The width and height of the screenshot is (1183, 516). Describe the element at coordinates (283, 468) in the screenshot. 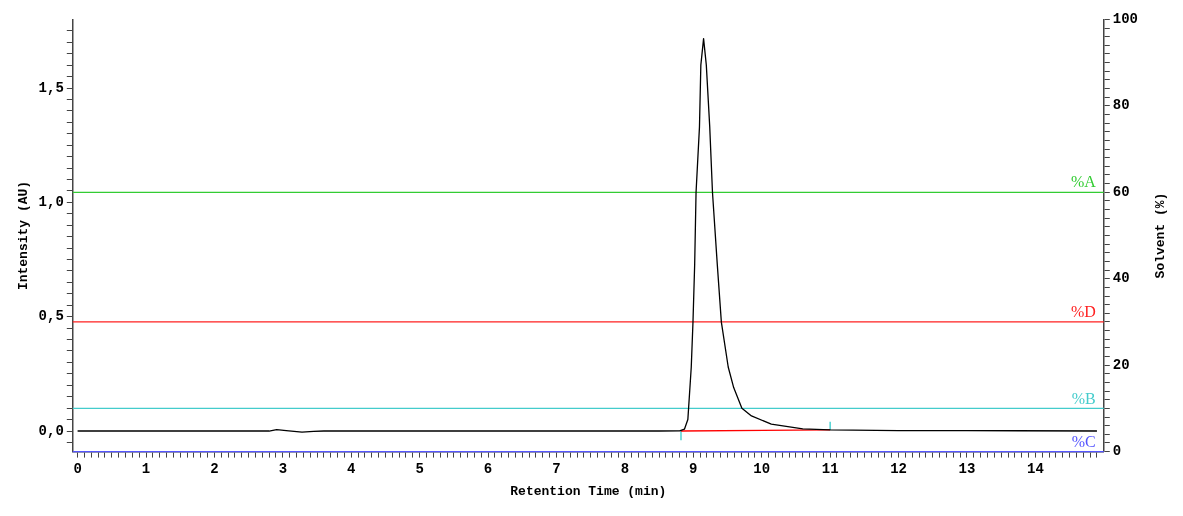

I see `x-tick-label: 3` at that location.